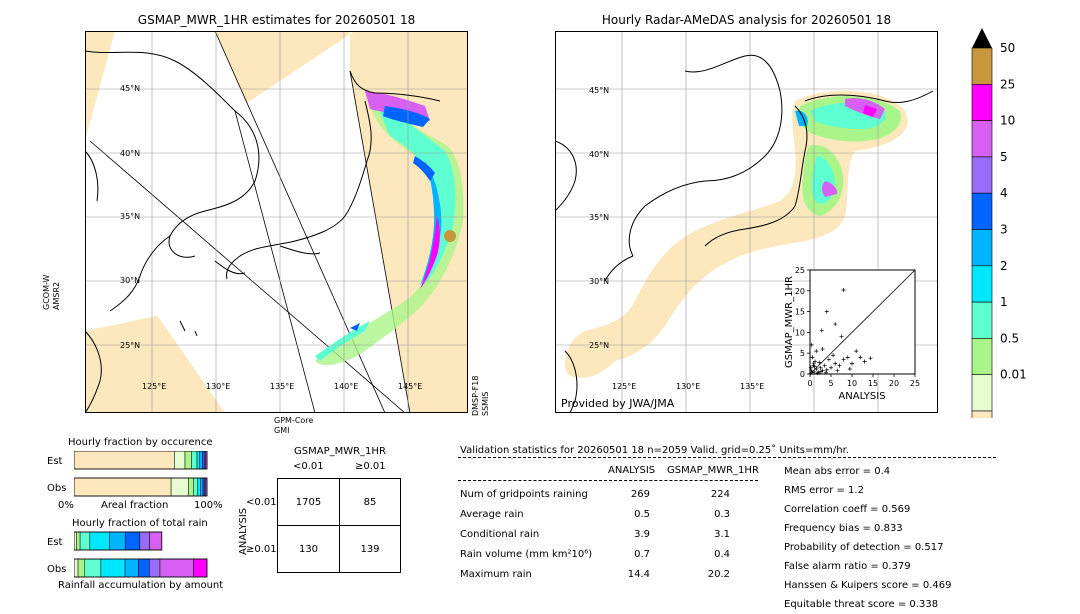 This screenshot has width=1080, height=614. What do you see at coordinates (261, 549) in the screenshot?
I see `contingency-row-ge: ≥0.01` at bounding box center [261, 549].